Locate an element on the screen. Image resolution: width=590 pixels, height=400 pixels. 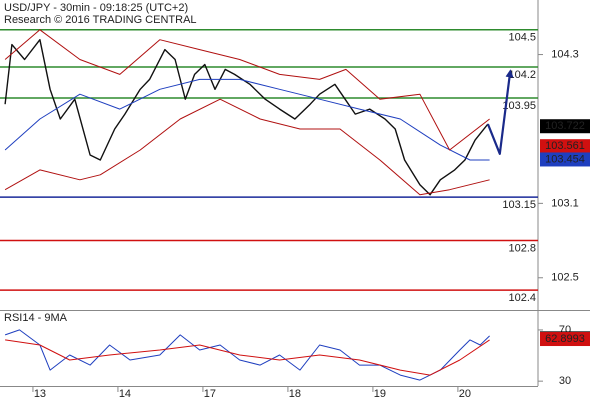
price-tag-label: 103.454 is located at coordinates (565, 159).